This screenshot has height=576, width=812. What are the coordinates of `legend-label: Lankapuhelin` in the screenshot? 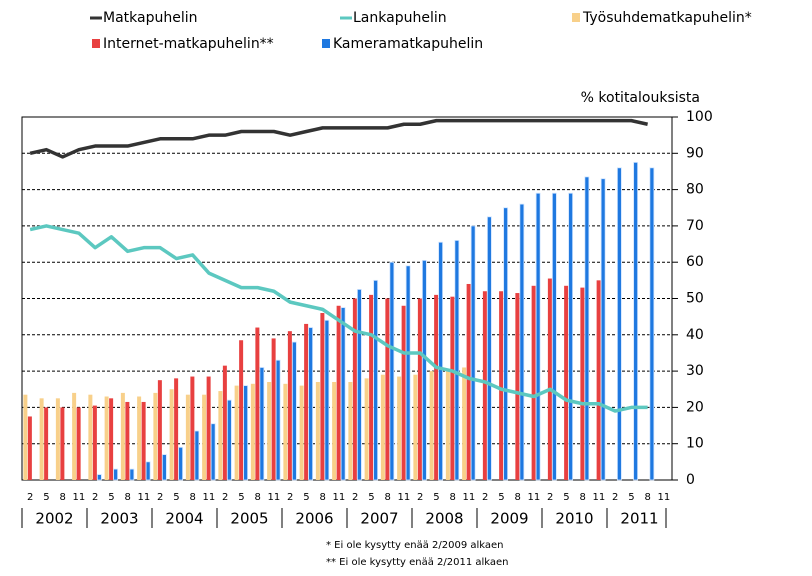 It's located at (400, 18).